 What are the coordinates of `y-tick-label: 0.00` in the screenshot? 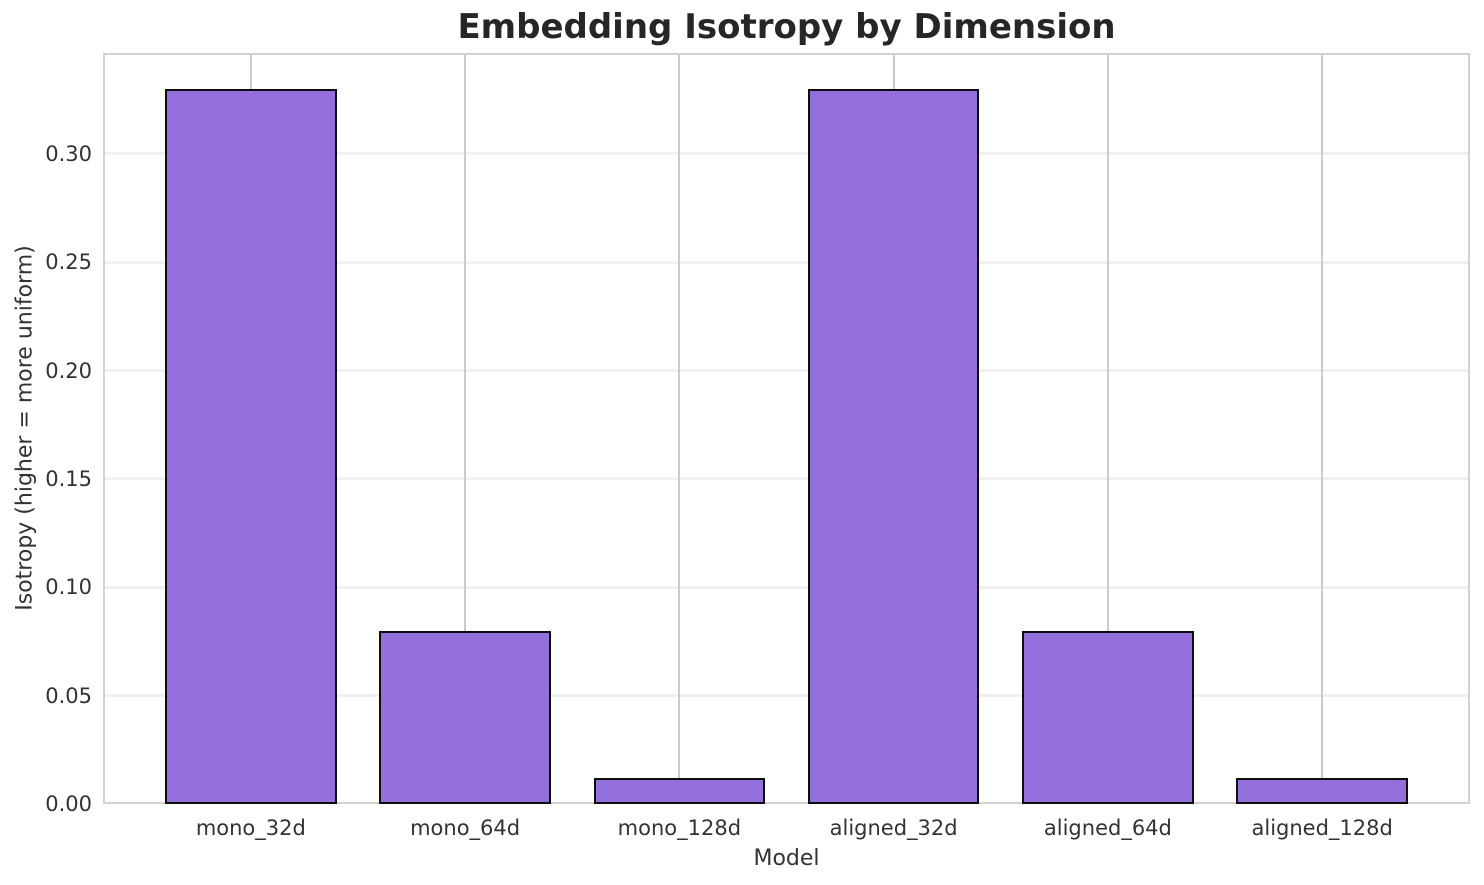 It's located at (68, 804).